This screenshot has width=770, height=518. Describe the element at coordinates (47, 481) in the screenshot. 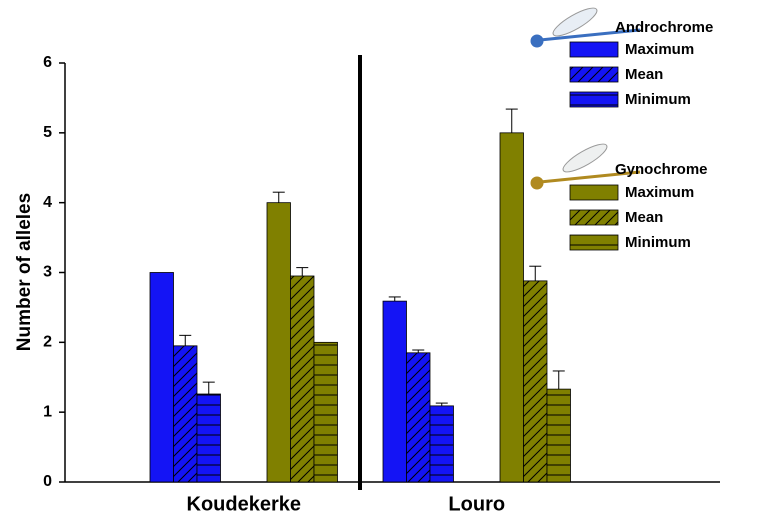

I see `y-tick-label: 0` at that location.